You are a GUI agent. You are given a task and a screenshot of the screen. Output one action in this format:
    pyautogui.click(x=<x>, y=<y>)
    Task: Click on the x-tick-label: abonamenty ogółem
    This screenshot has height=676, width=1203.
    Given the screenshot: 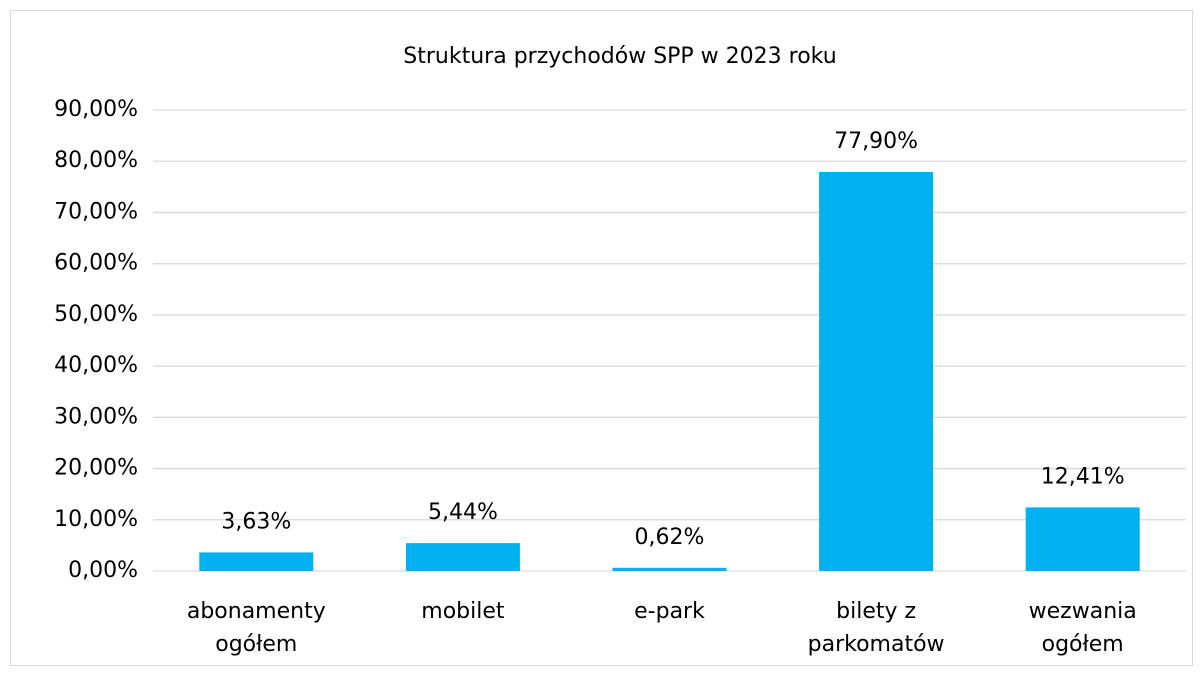 What is the action you would take?
    pyautogui.click(x=256, y=628)
    